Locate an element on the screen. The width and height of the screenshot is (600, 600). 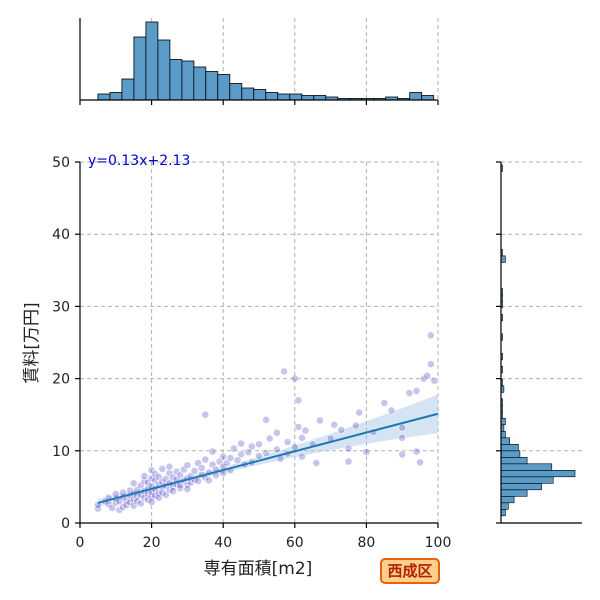
district-badge: 西成区 is located at coordinates (410, 571).